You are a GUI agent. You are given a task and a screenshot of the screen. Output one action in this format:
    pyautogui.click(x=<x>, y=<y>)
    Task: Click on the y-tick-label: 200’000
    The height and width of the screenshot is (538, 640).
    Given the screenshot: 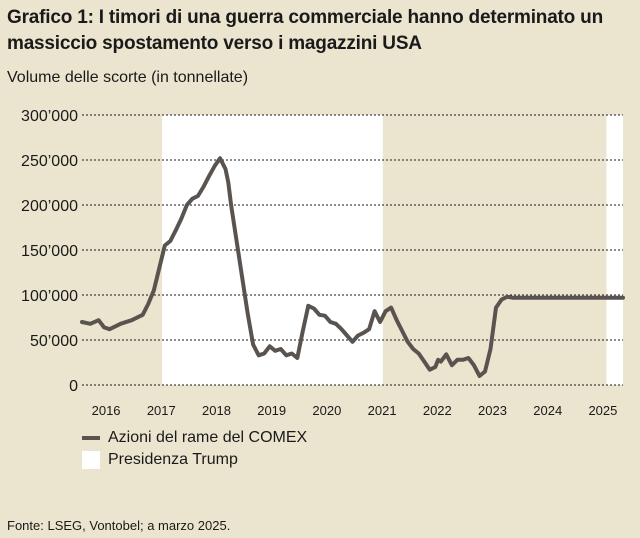 What is the action you would take?
    pyautogui.click(x=49, y=206)
    